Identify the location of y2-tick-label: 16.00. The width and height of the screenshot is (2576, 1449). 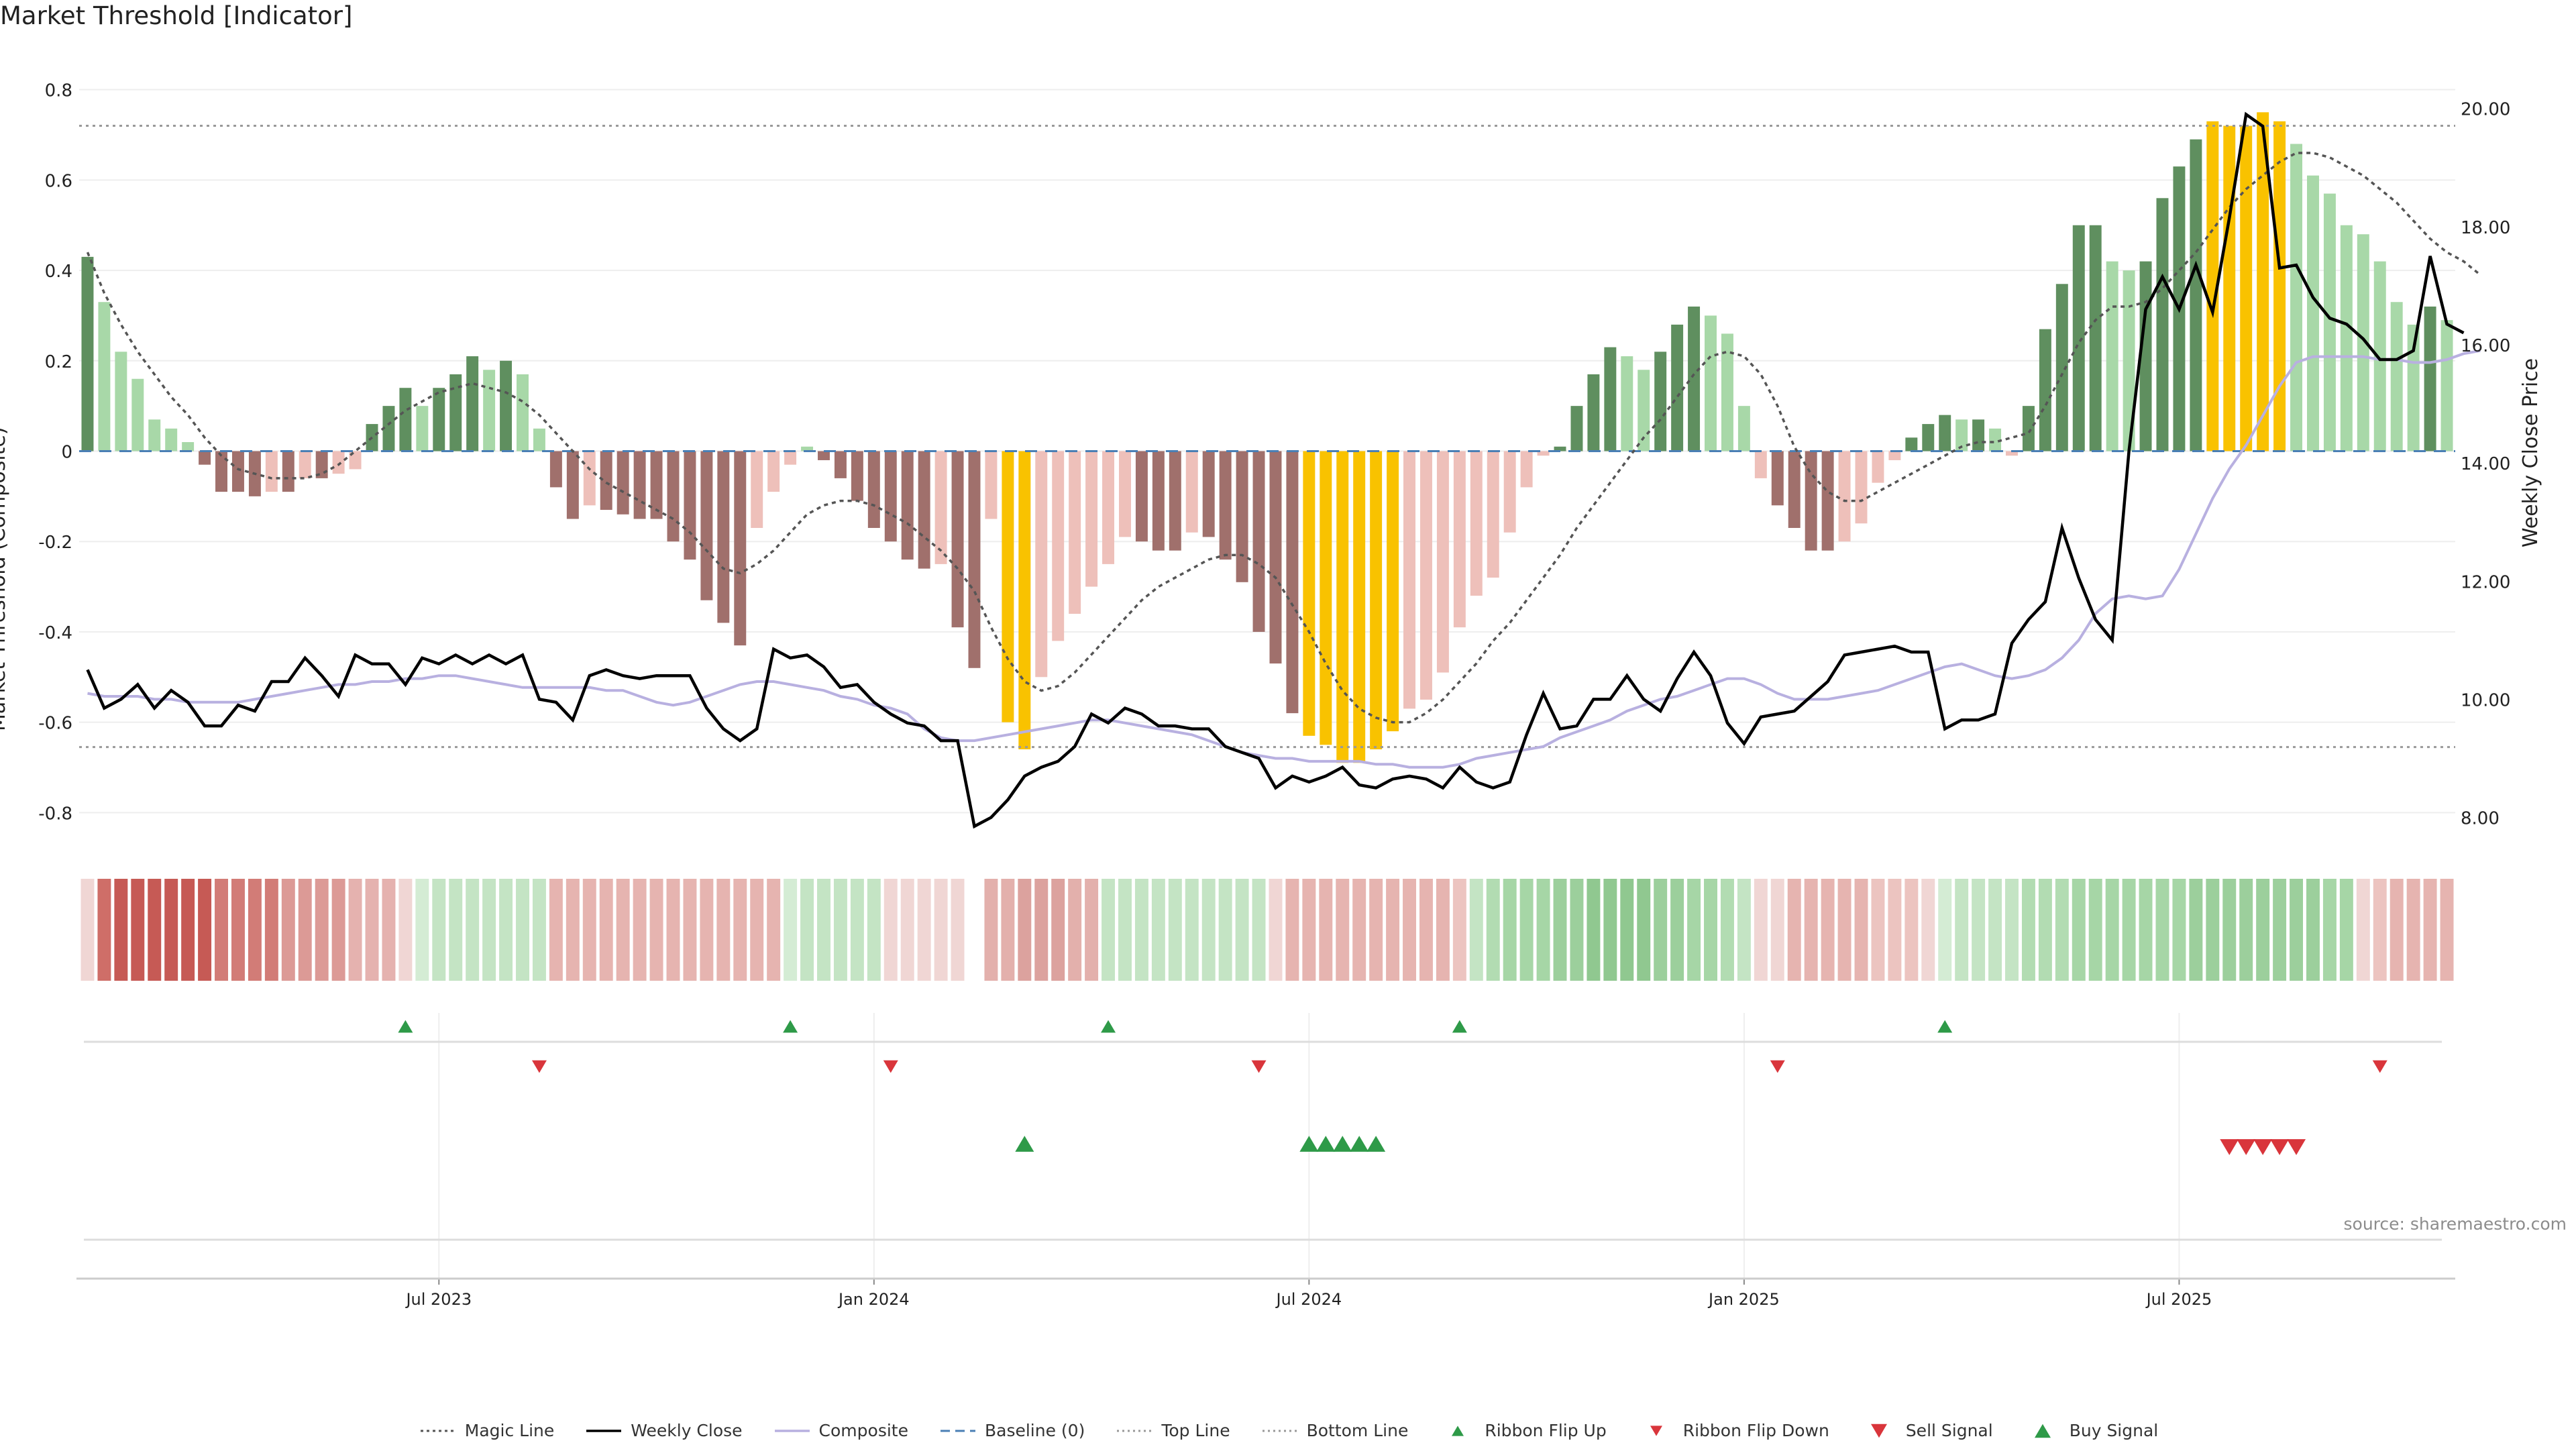
(2485, 346).